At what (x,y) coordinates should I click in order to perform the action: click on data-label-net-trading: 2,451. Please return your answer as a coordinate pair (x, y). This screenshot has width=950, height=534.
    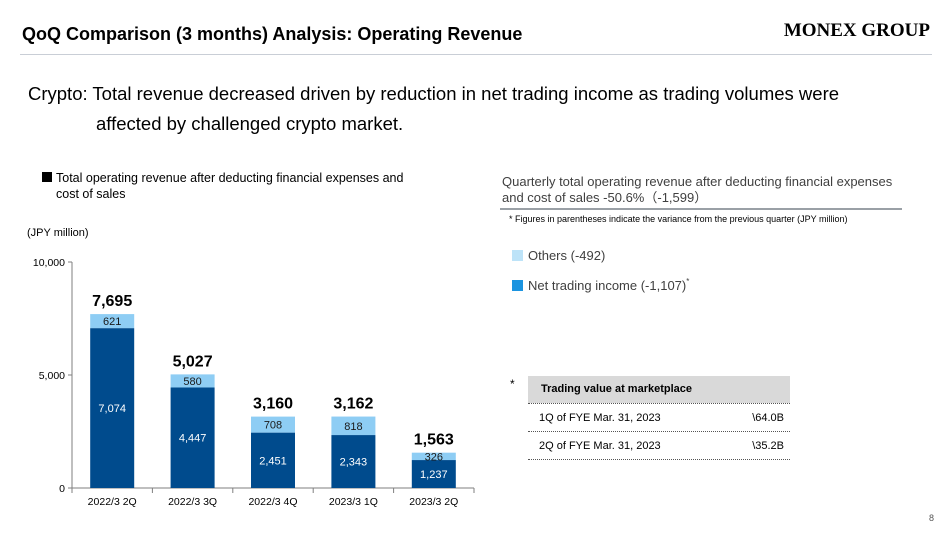
    Looking at the image, I should click on (273, 461).